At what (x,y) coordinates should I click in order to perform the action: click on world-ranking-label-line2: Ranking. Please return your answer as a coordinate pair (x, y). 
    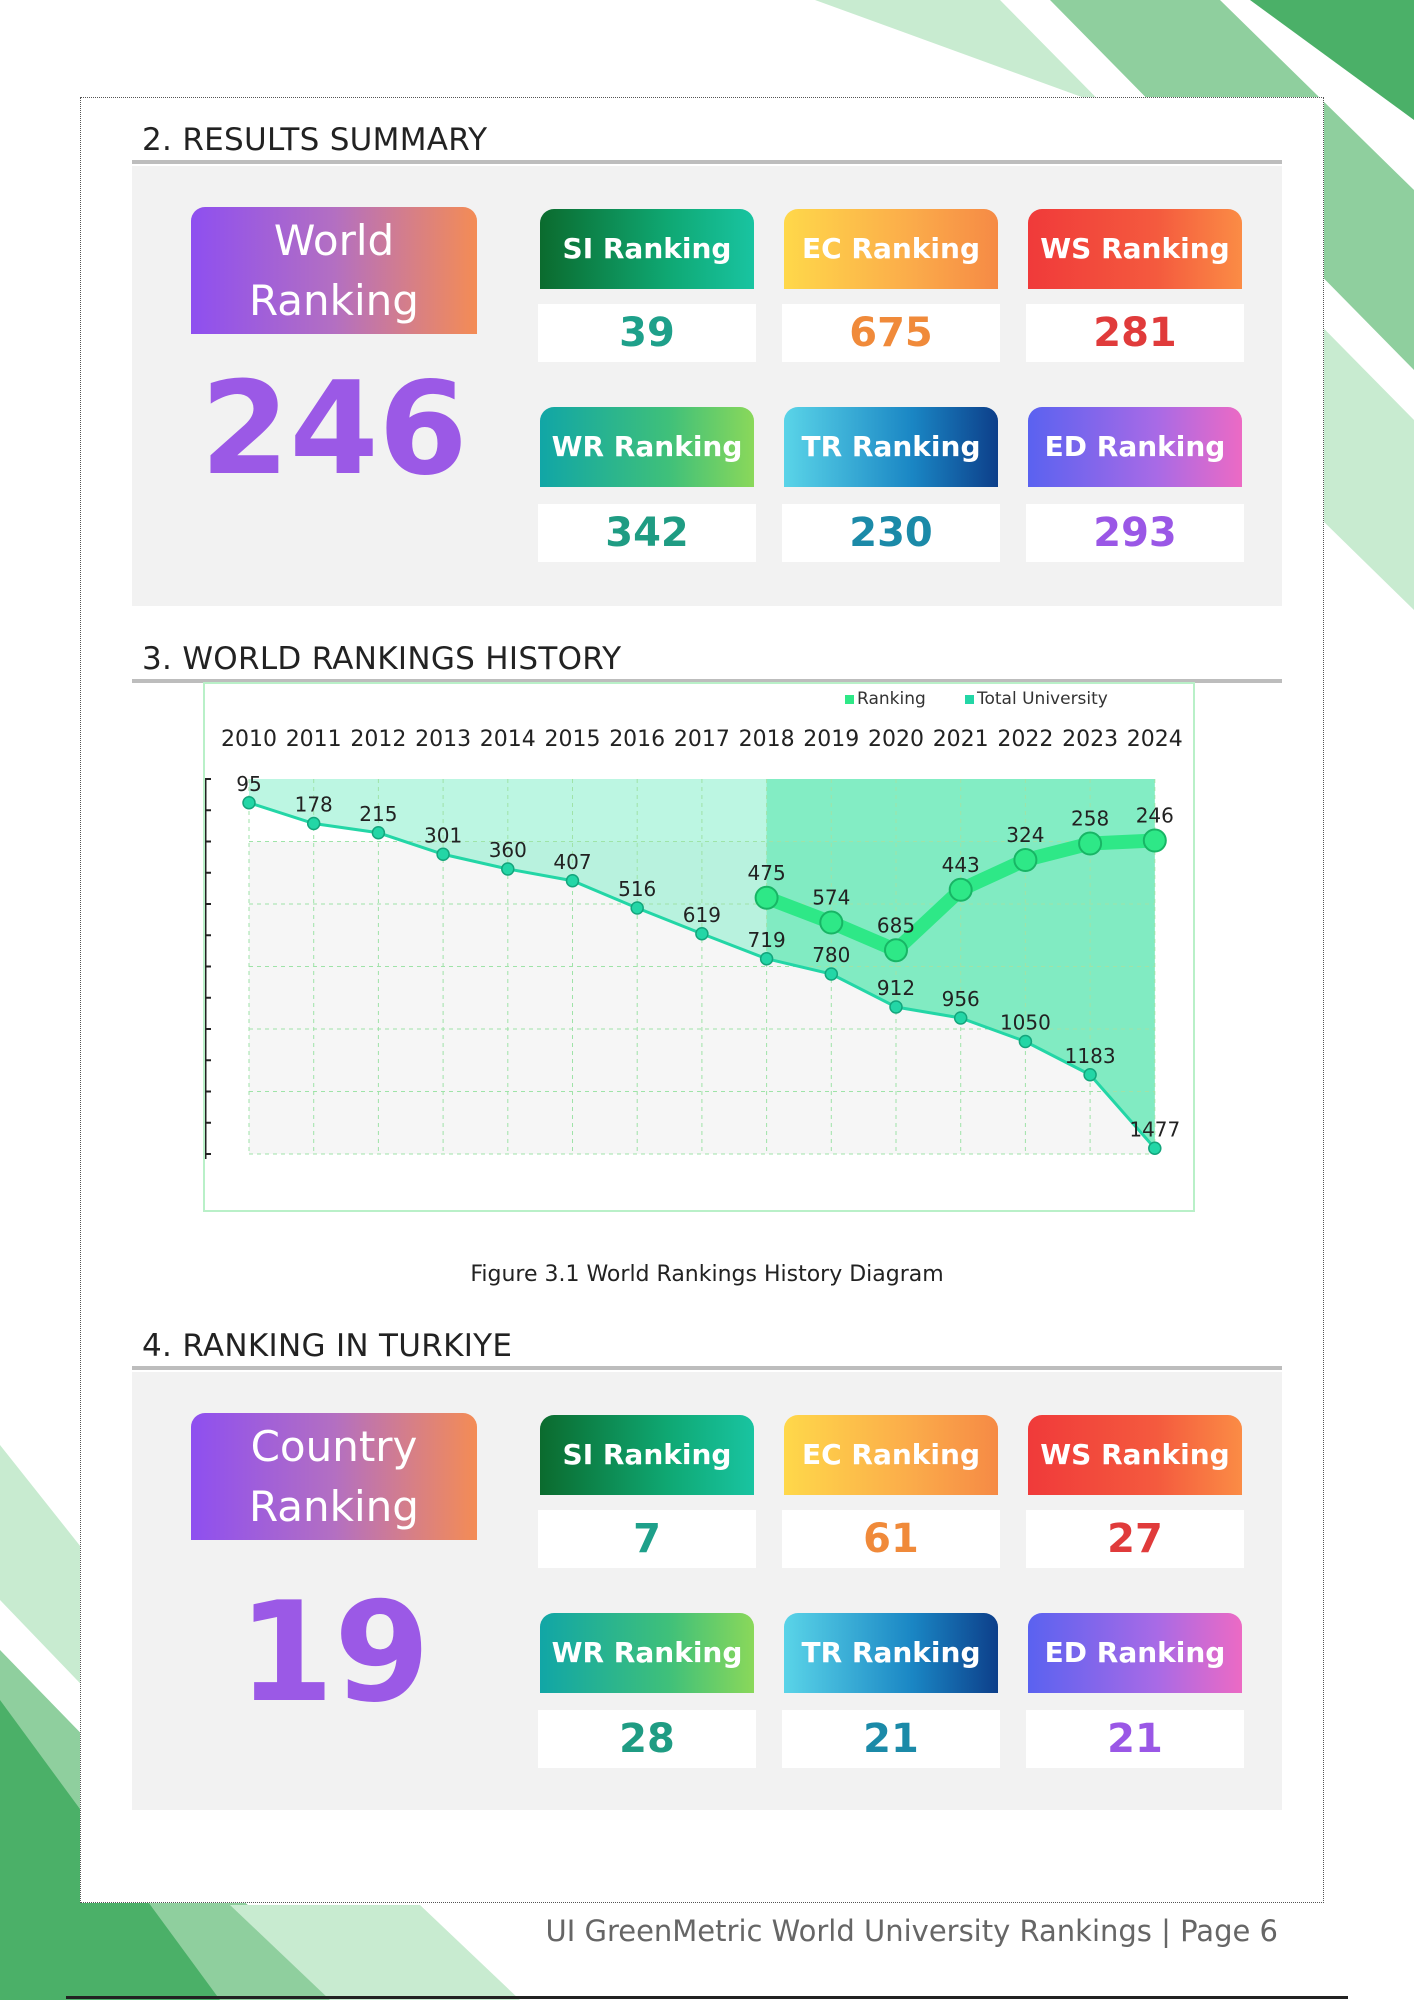
    Looking at the image, I should click on (334, 300).